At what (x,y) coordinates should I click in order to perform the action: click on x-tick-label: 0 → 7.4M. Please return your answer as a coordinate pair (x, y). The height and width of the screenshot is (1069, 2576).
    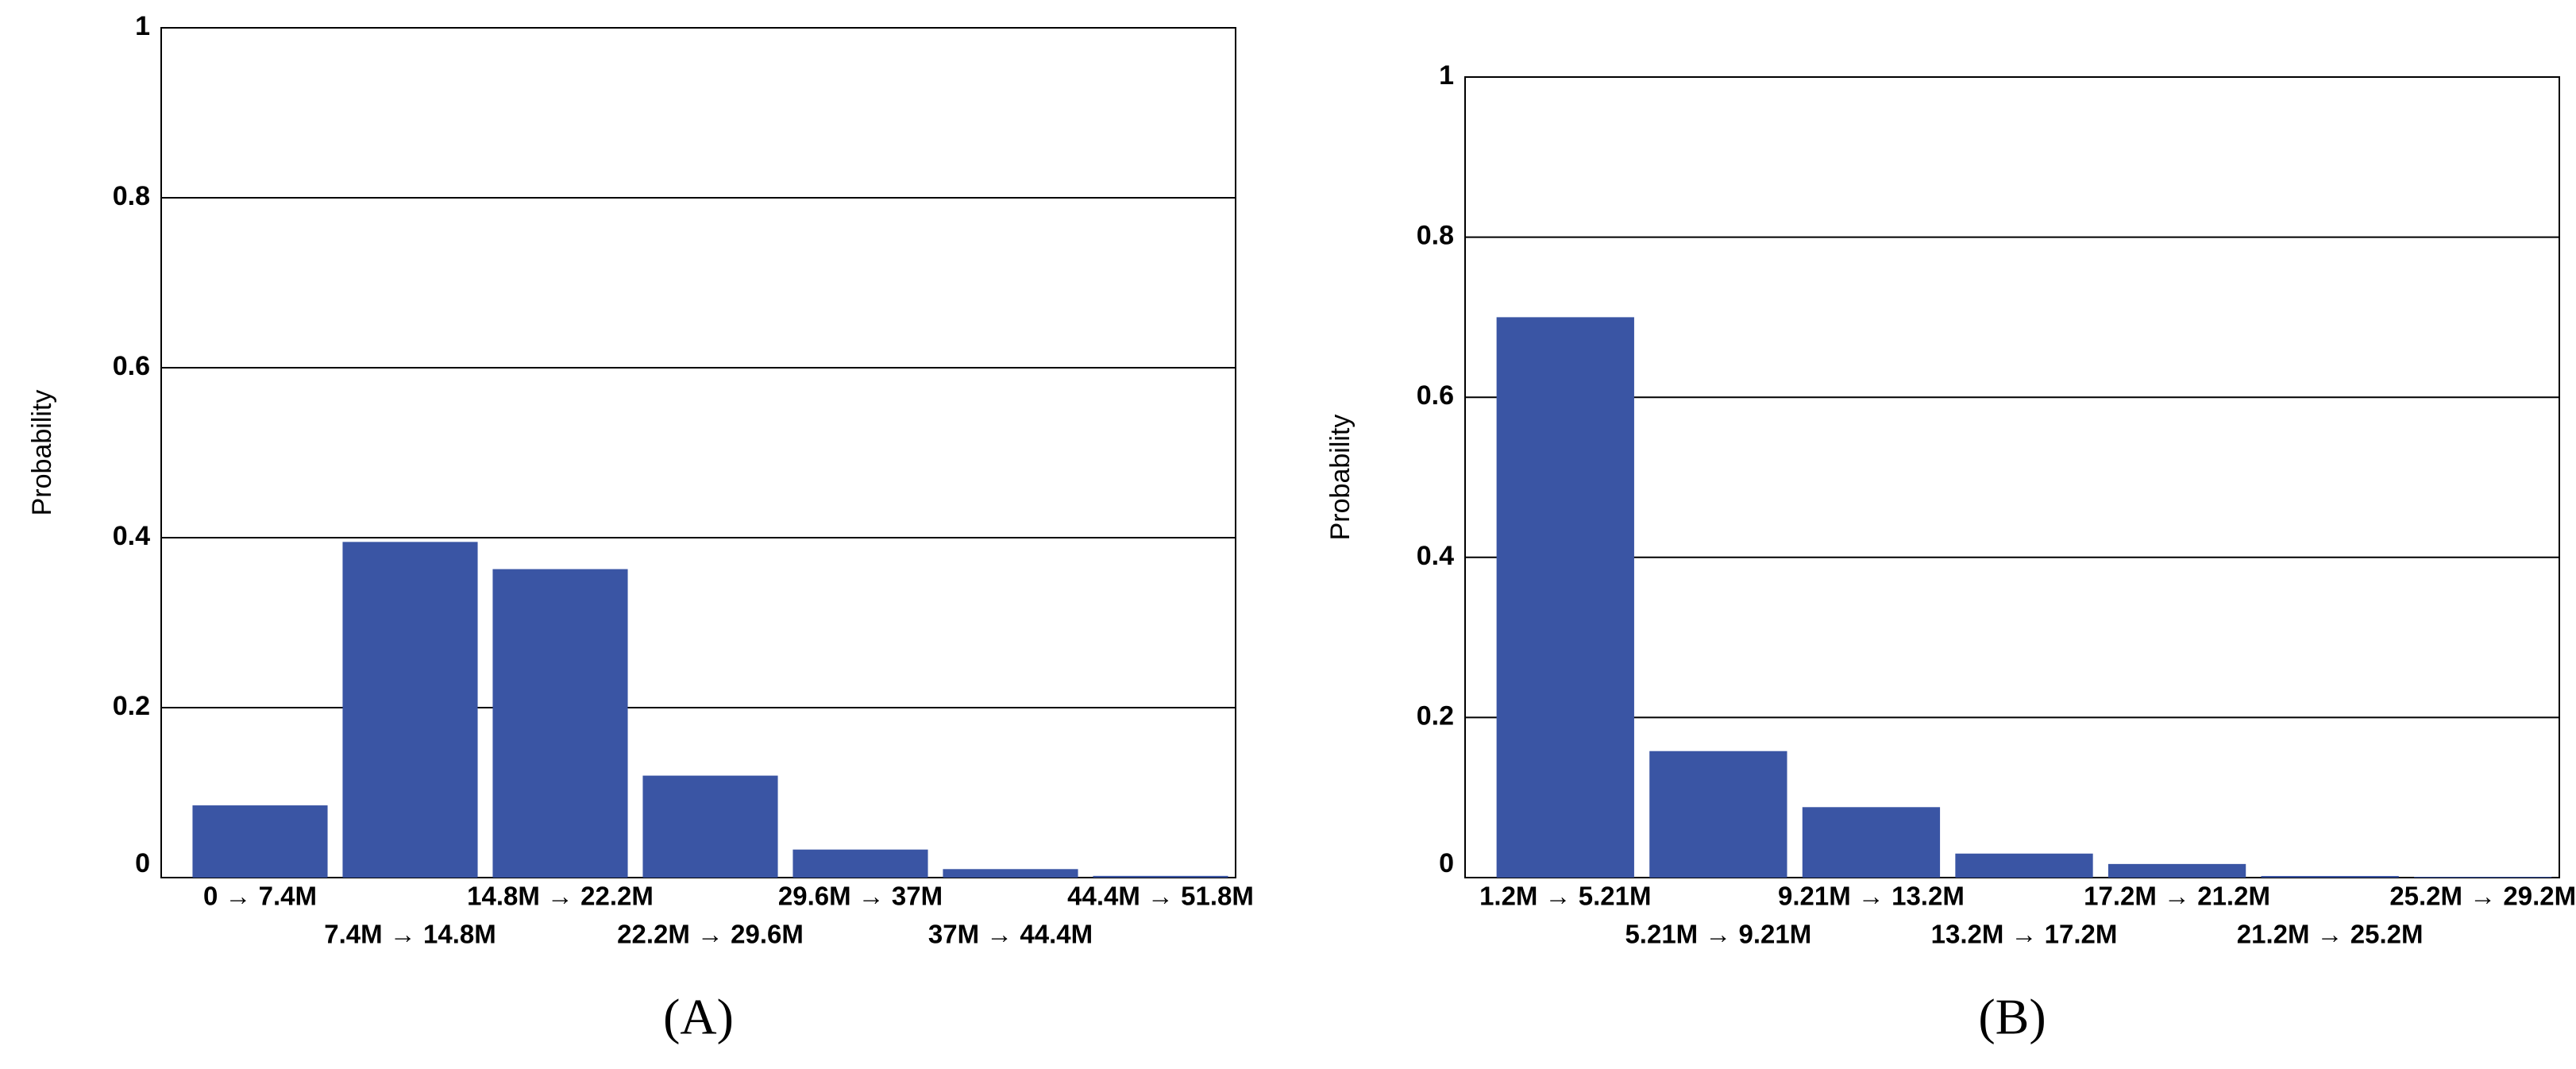
    Looking at the image, I should click on (260, 896).